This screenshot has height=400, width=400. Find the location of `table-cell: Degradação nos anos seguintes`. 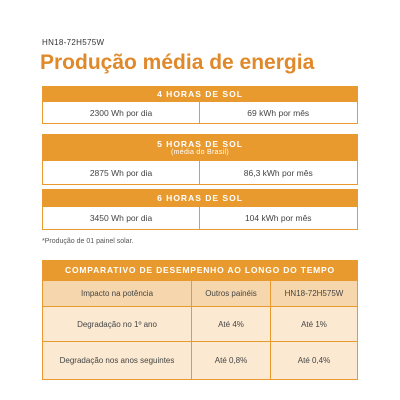

table-cell: Degradação nos anos seguintes is located at coordinates (117, 360).